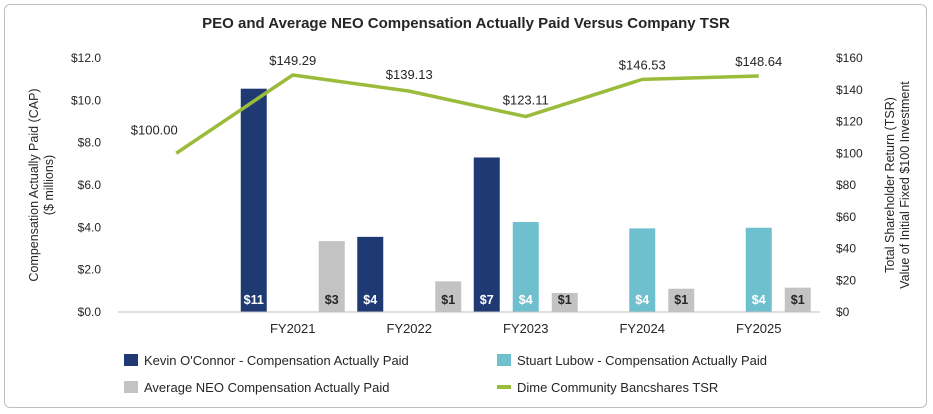 This screenshot has height=414, width=933. I want to click on y-right-tick-label: $80, so click(846, 185).